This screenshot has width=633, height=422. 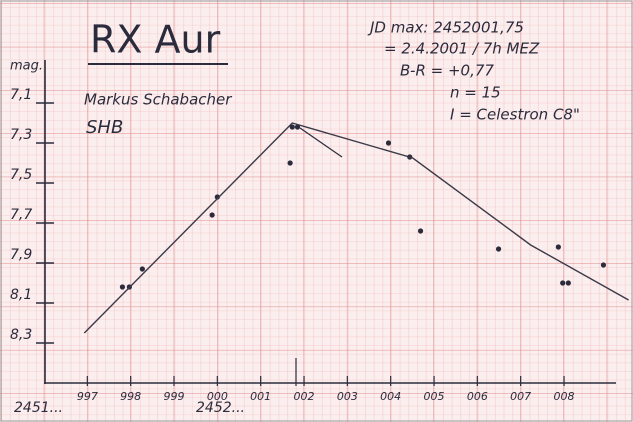 I want to click on x-tick-label: 006, so click(x=477, y=396).